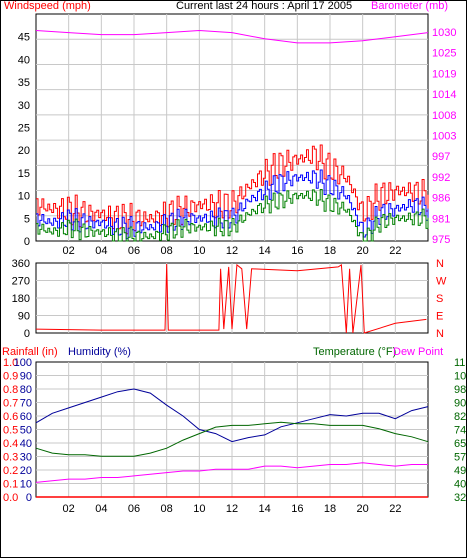 The image size is (467, 558). Describe the element at coordinates (26, 458) in the screenshot. I see `humidity-tick-label: 30` at that location.